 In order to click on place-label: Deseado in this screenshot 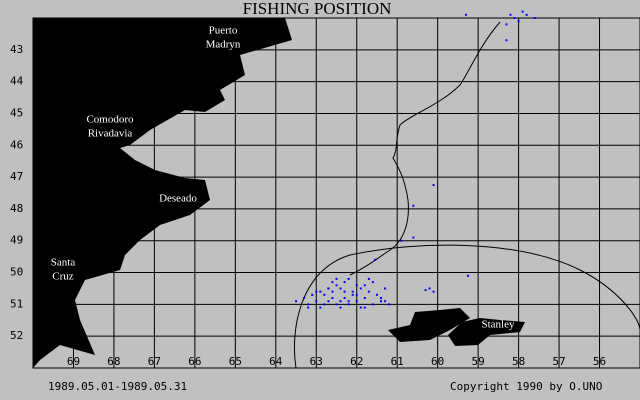, I will do `click(178, 199)`.